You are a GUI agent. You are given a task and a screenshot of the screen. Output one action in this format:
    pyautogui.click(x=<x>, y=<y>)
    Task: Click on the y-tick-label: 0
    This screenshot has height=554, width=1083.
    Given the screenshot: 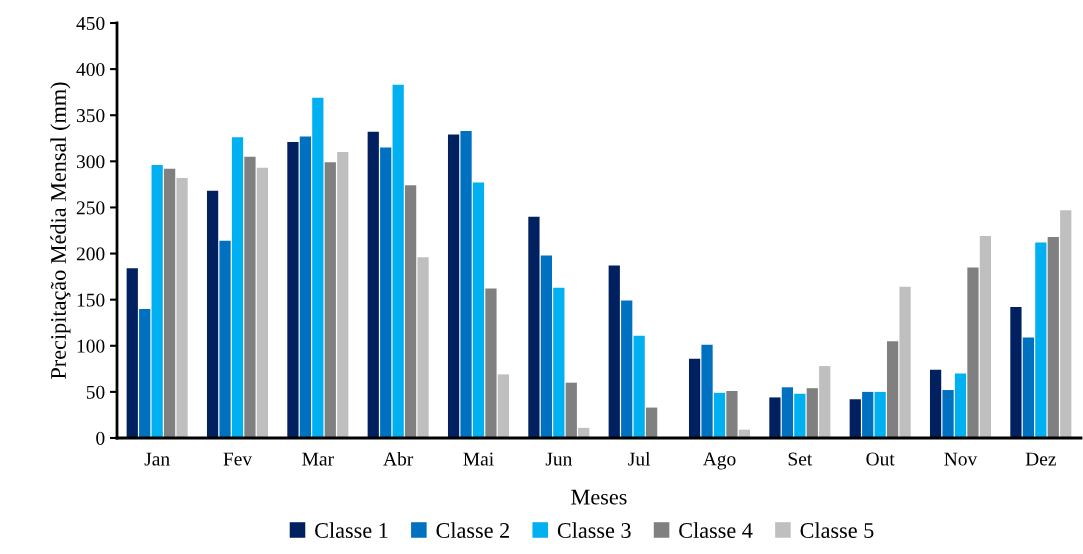 What is the action you would take?
    pyautogui.click(x=100, y=438)
    